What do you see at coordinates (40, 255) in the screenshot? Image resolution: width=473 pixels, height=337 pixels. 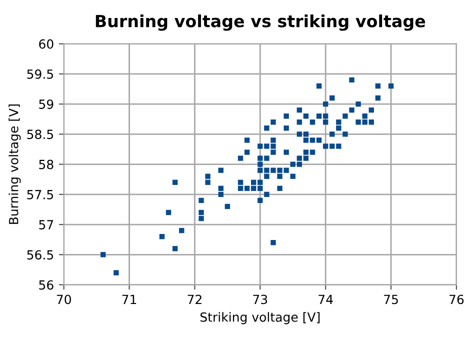 I see `y-tick-label: 56.5` at bounding box center [40, 255].